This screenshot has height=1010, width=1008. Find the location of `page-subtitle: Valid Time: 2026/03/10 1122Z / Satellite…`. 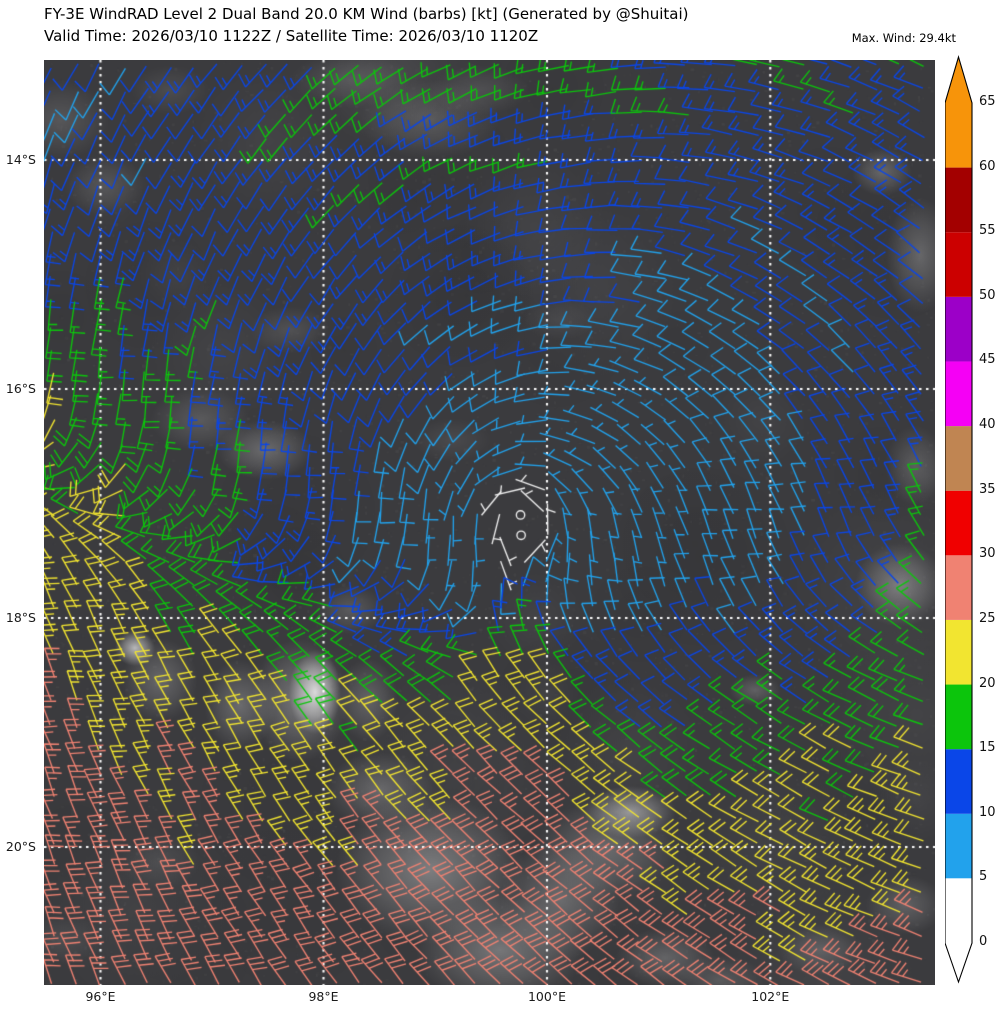

page-subtitle: Valid Time: 2026/03/10 1122Z / Satellite… is located at coordinates (291, 36).